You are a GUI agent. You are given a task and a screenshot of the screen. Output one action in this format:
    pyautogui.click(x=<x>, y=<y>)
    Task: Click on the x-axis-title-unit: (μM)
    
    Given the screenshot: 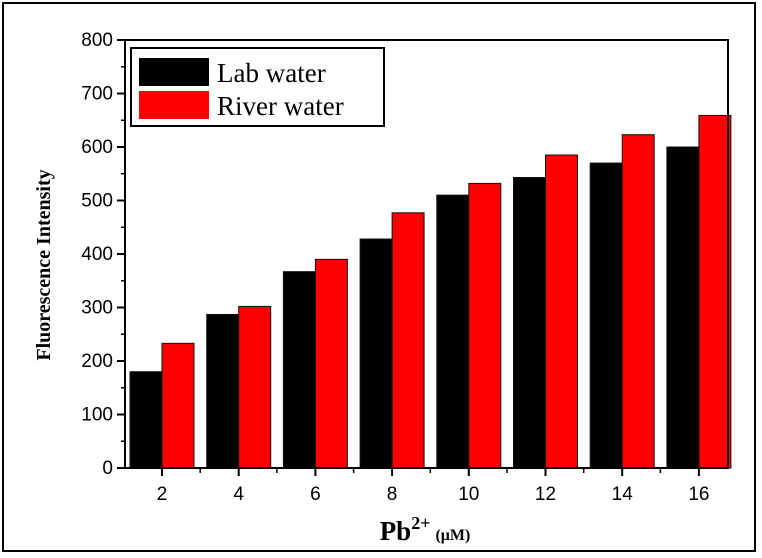 What is the action you would take?
    pyautogui.click(x=452, y=535)
    